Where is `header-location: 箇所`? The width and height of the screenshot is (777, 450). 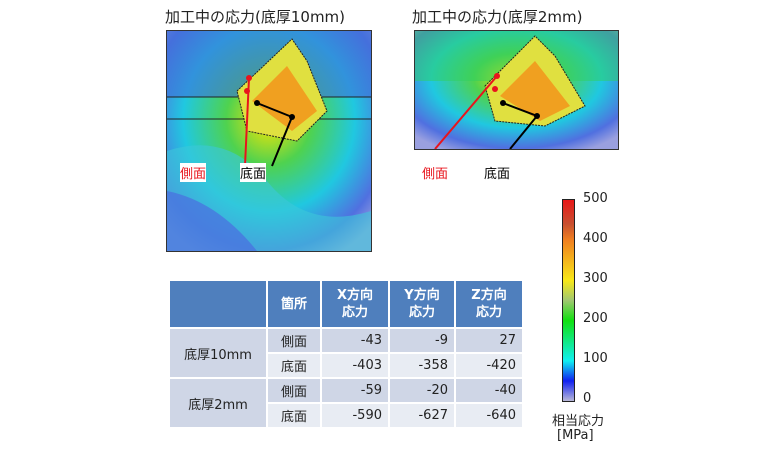
header-location: 箇所 is located at coordinates (294, 304).